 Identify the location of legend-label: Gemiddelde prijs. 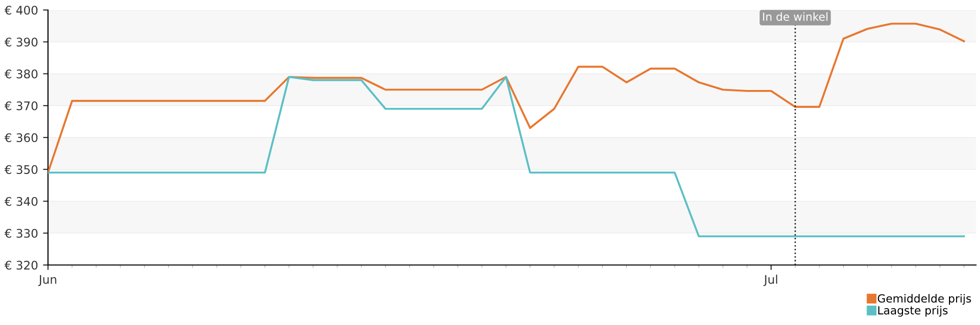
(925, 299).